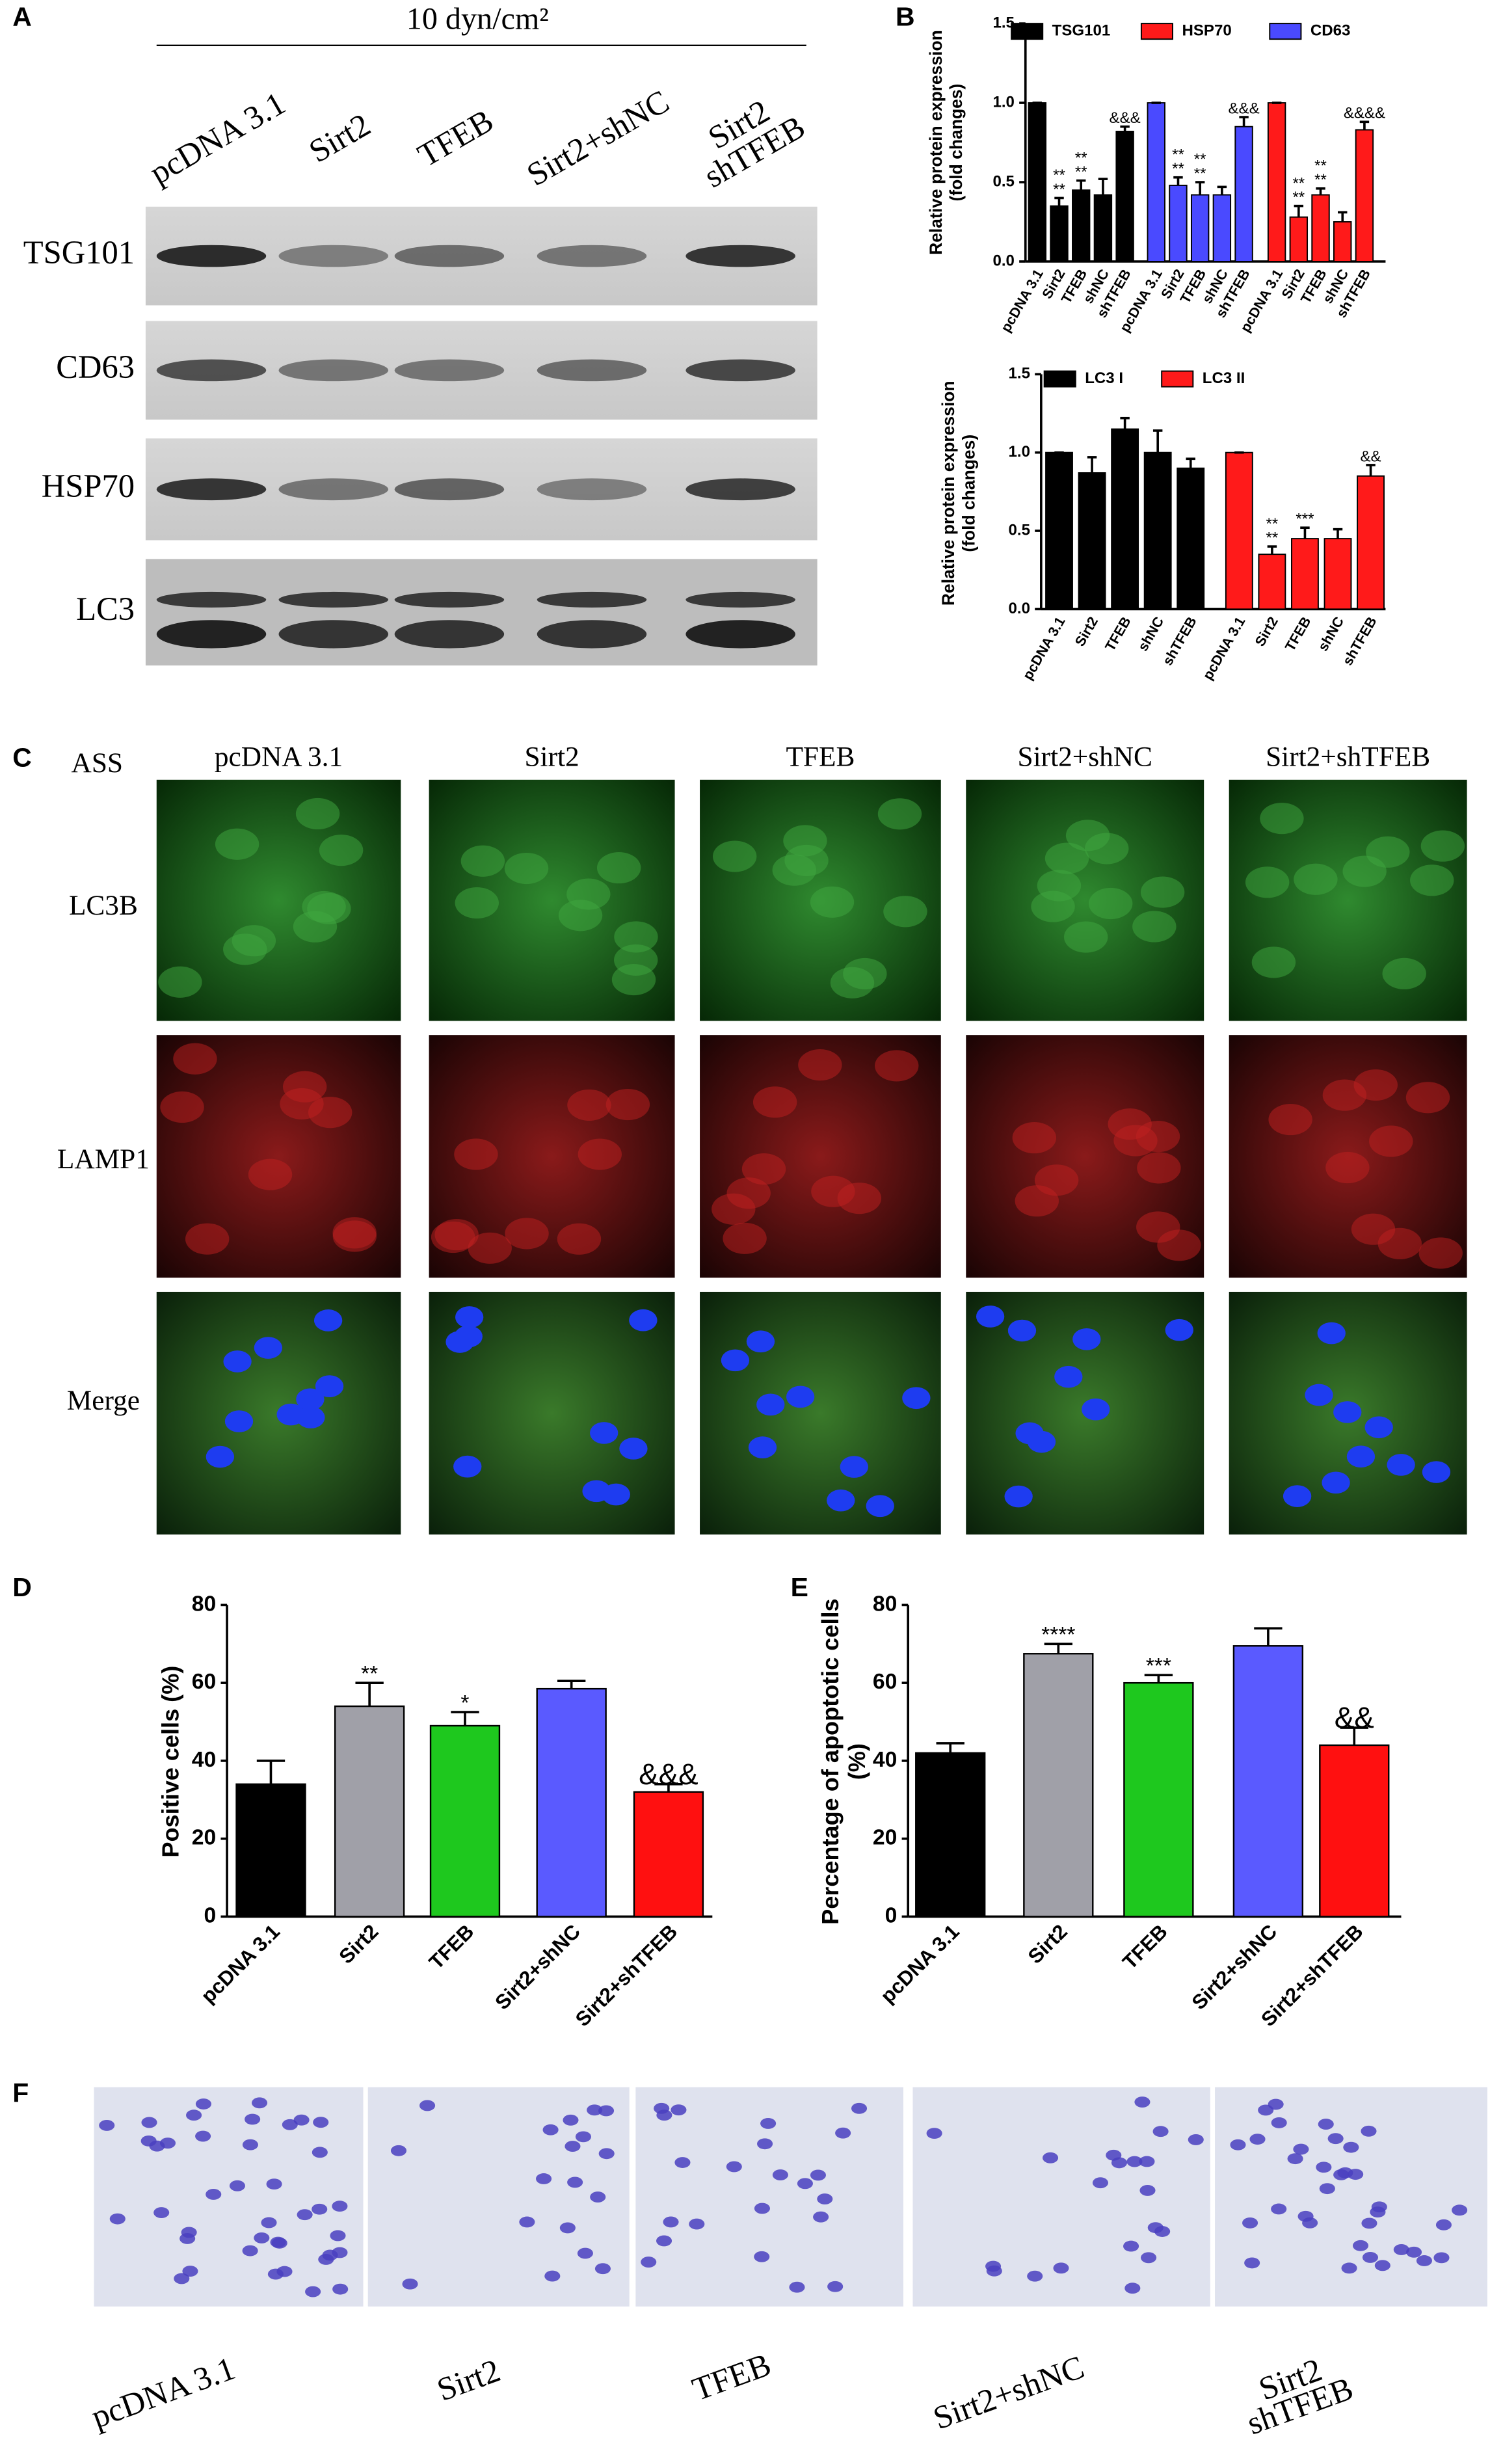 Image resolution: width=1503 pixels, height=2464 pixels. Describe the element at coordinates (1348, 757) in the screenshot. I see `column-label: Sirt2+shTFEB` at that location.